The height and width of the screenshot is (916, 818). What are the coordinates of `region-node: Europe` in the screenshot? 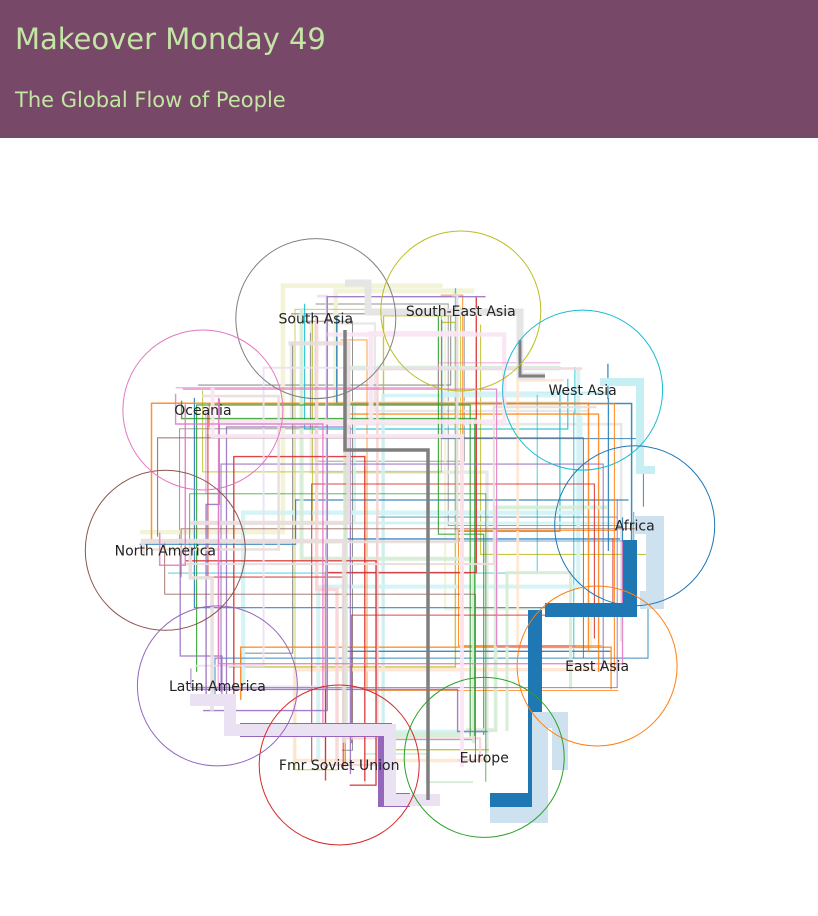 It's located at (484, 757).